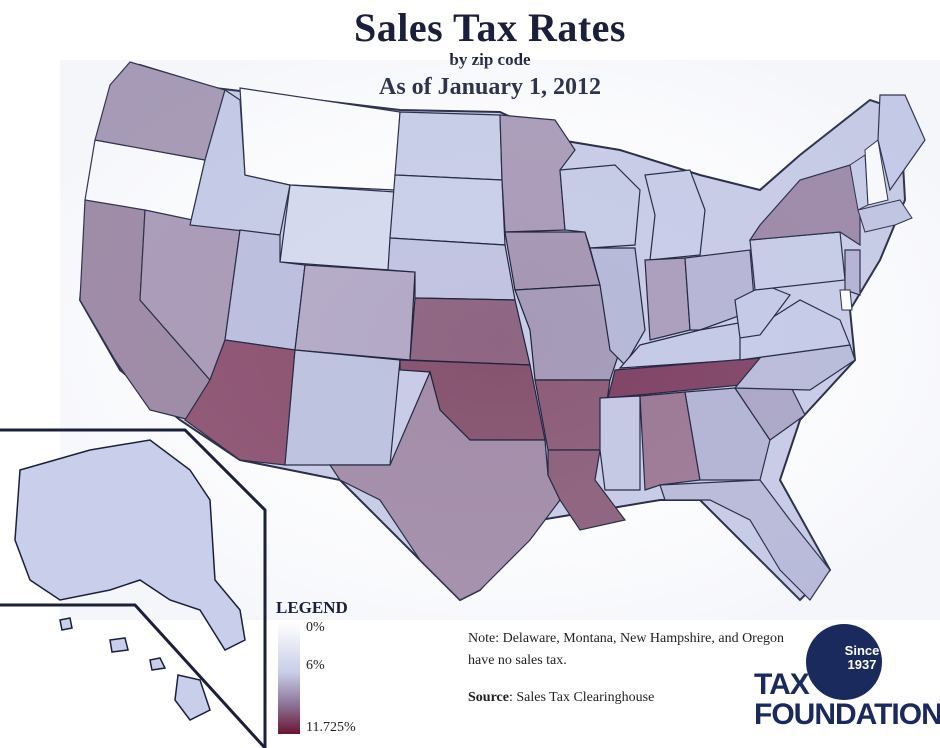 This screenshot has width=940, height=748. I want to click on legend-label-max: 11.725%, so click(331, 727).